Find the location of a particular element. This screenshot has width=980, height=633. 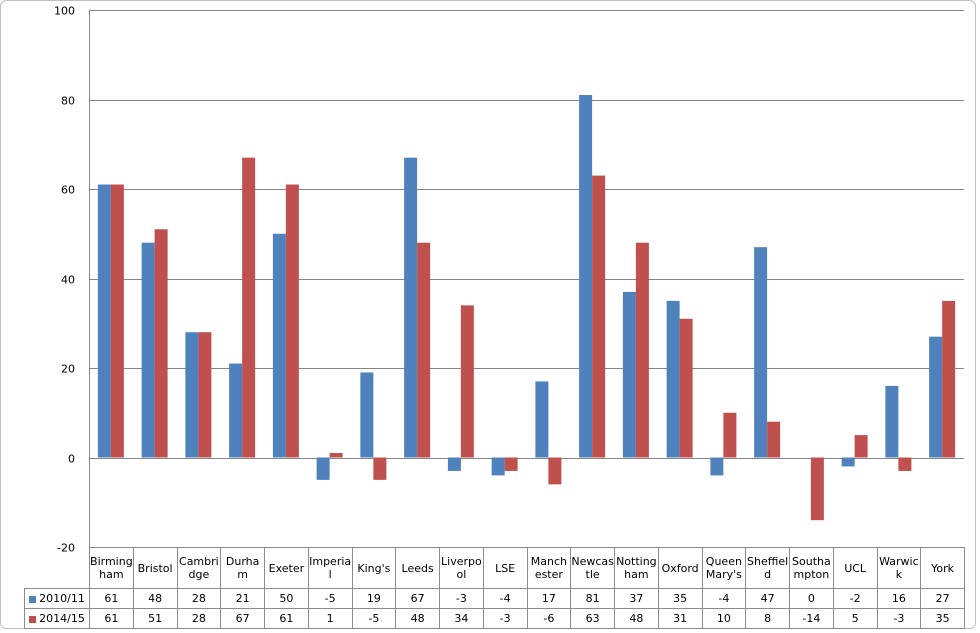

data-label: -2 is located at coordinates (855, 598).